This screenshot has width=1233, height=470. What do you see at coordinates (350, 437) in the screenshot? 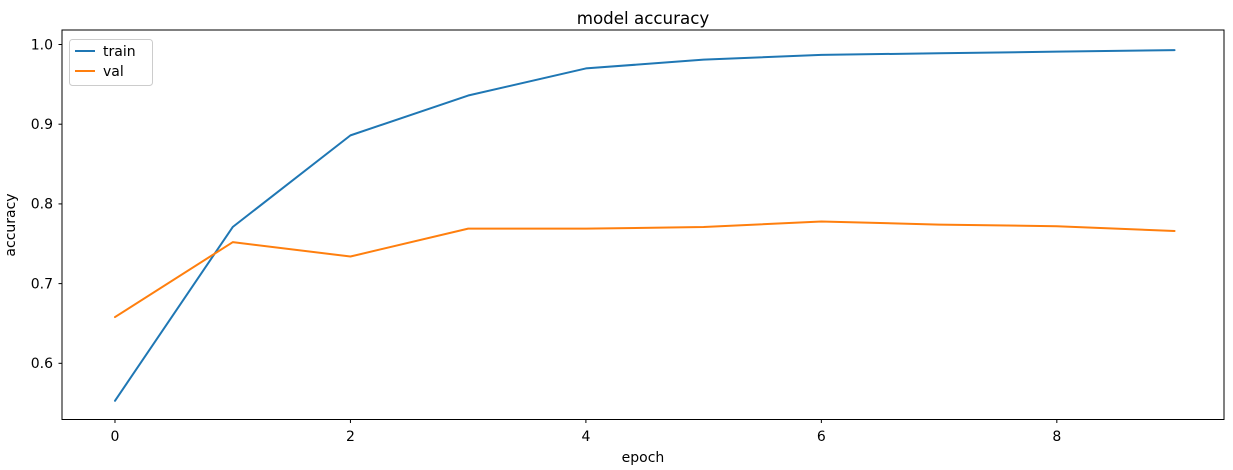
I see `x-tick-label: 2` at bounding box center [350, 437].